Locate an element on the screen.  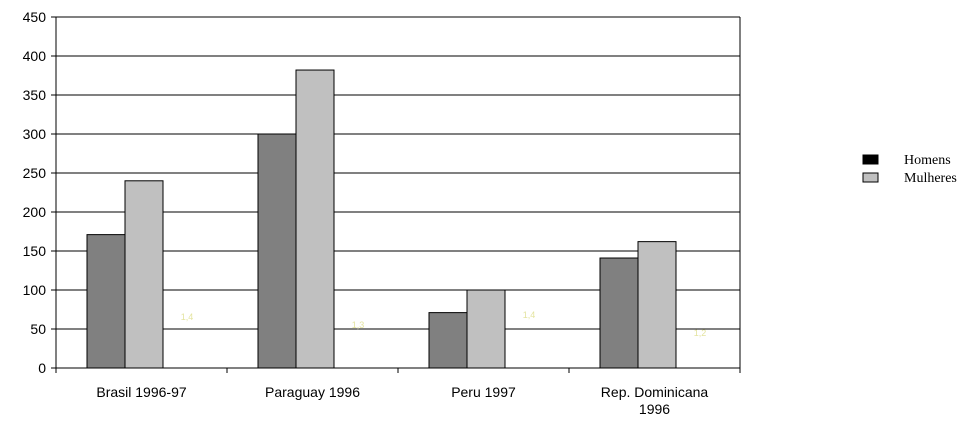
x-tick-label-line: Rep. Dominicana is located at coordinates (655, 392).